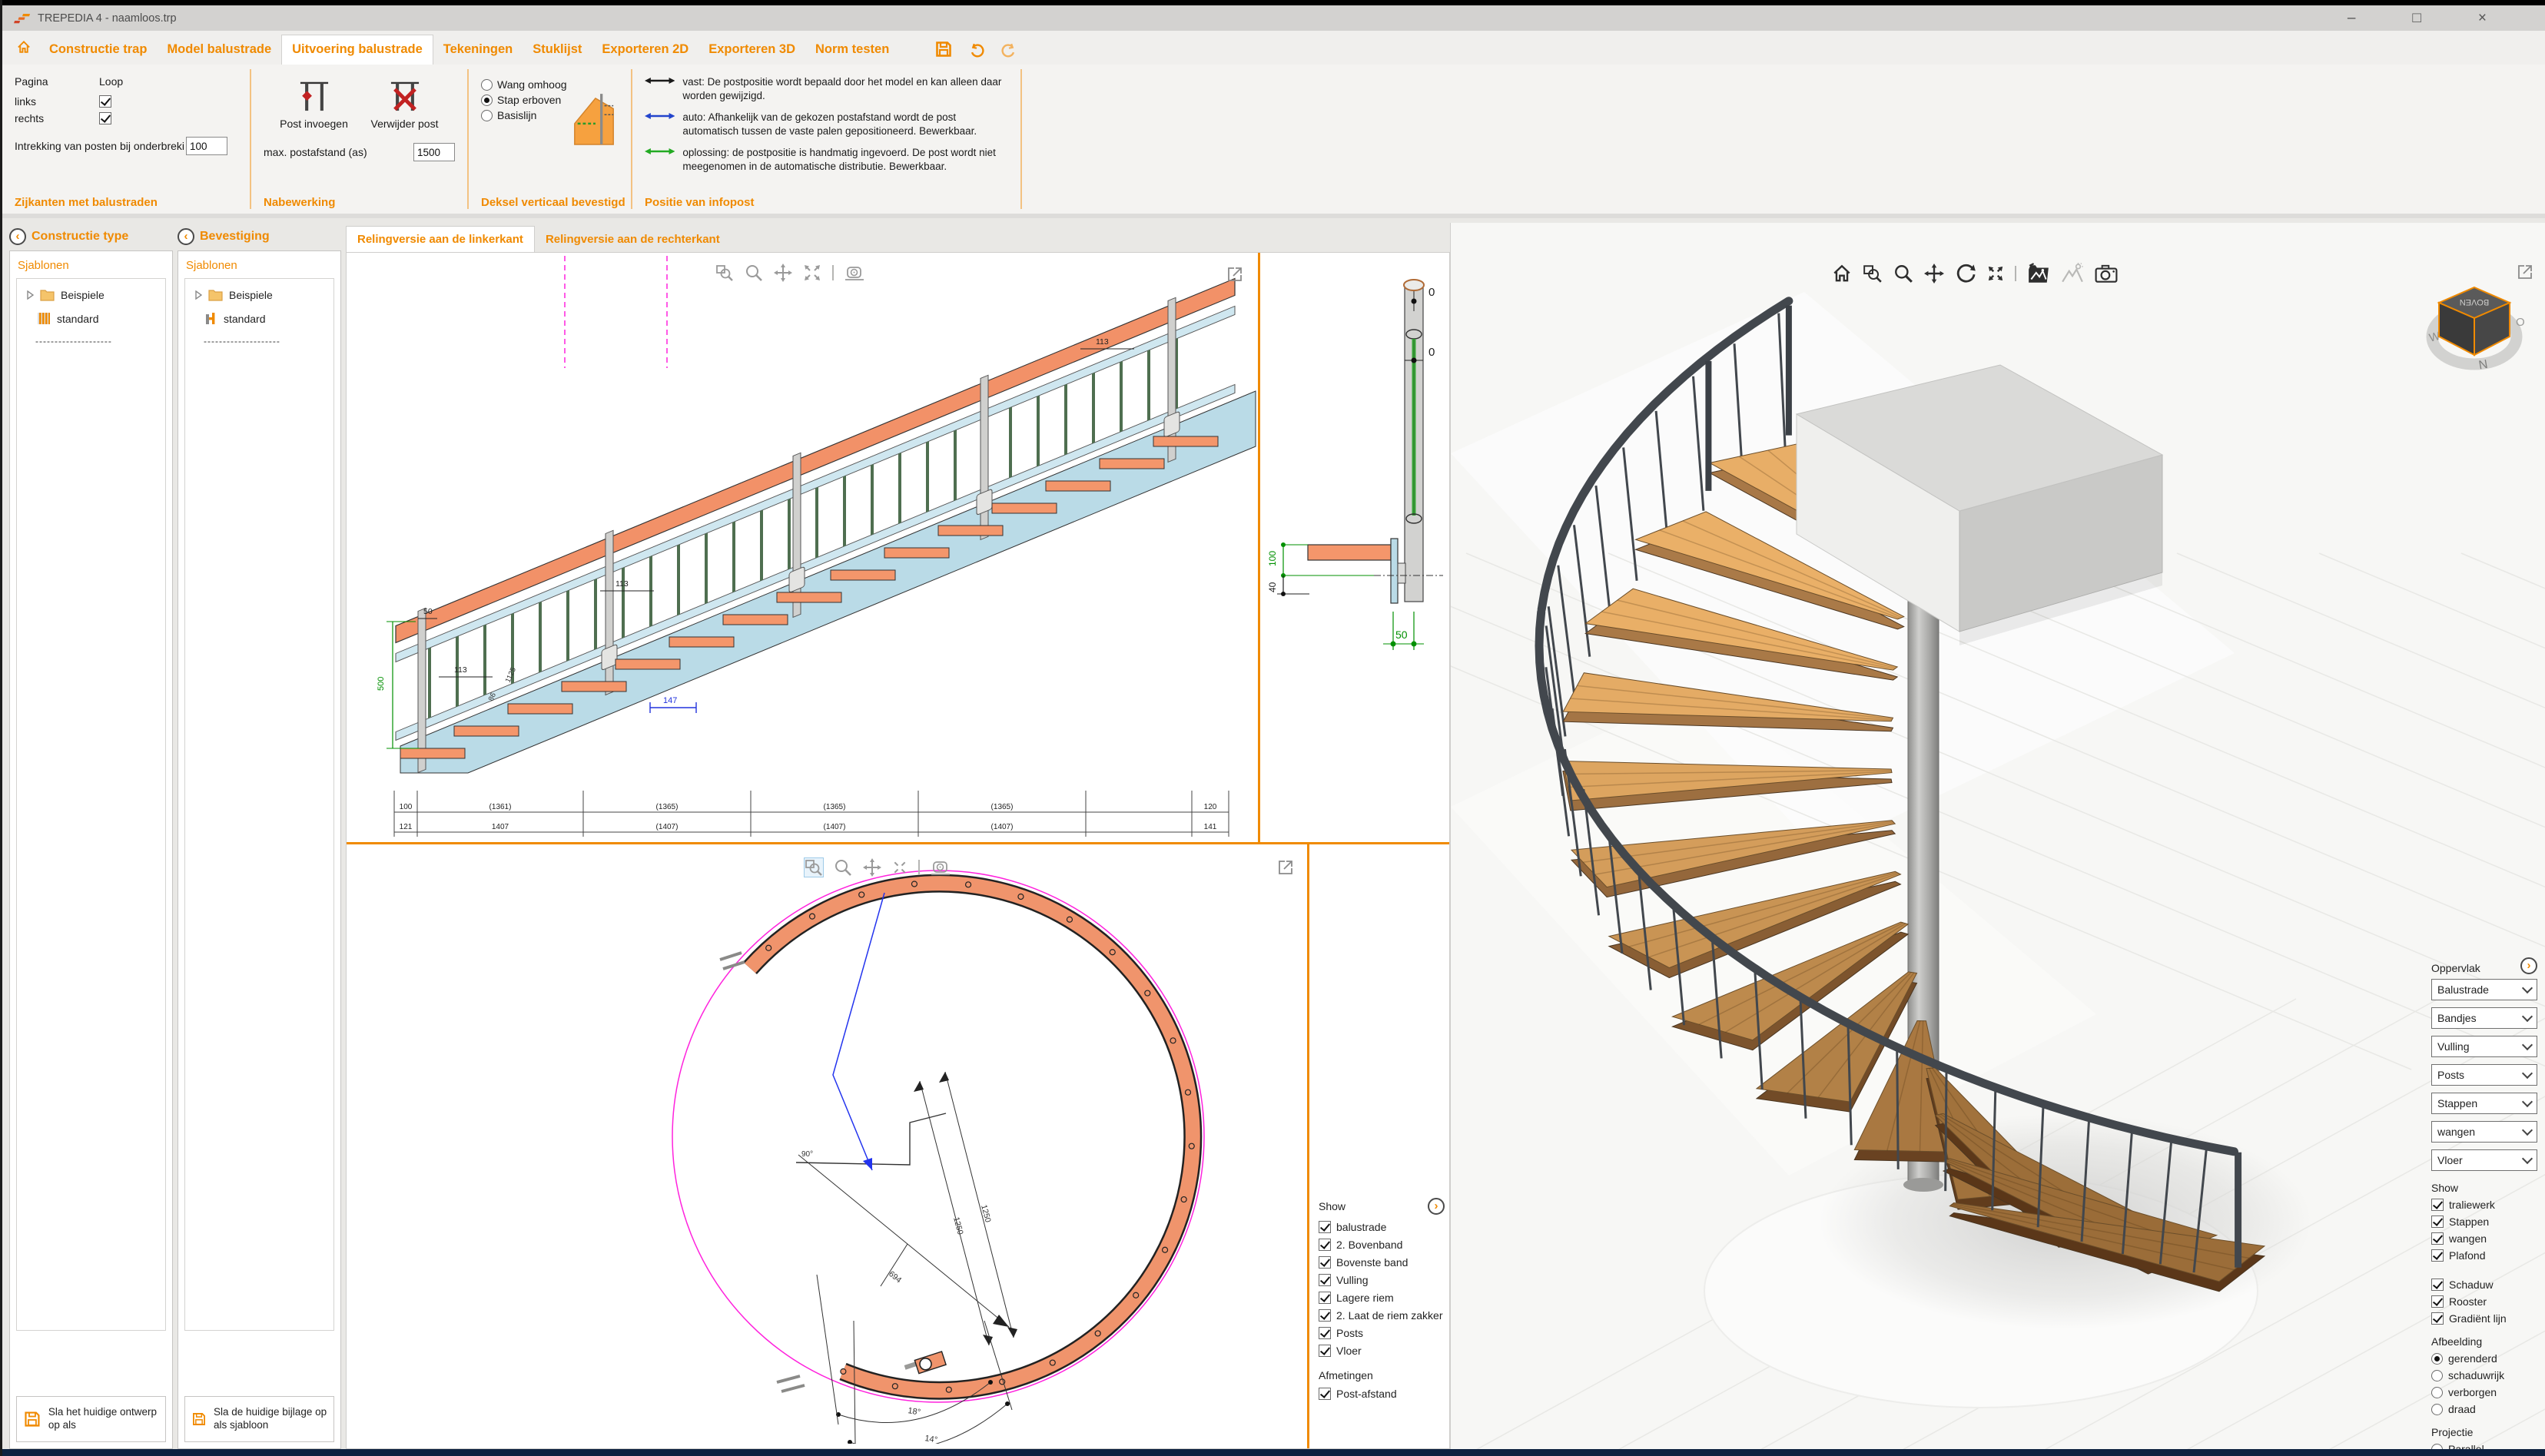 The width and height of the screenshot is (2545, 1456). I want to click on bovensteband-checkbox, so click(1325, 1262).